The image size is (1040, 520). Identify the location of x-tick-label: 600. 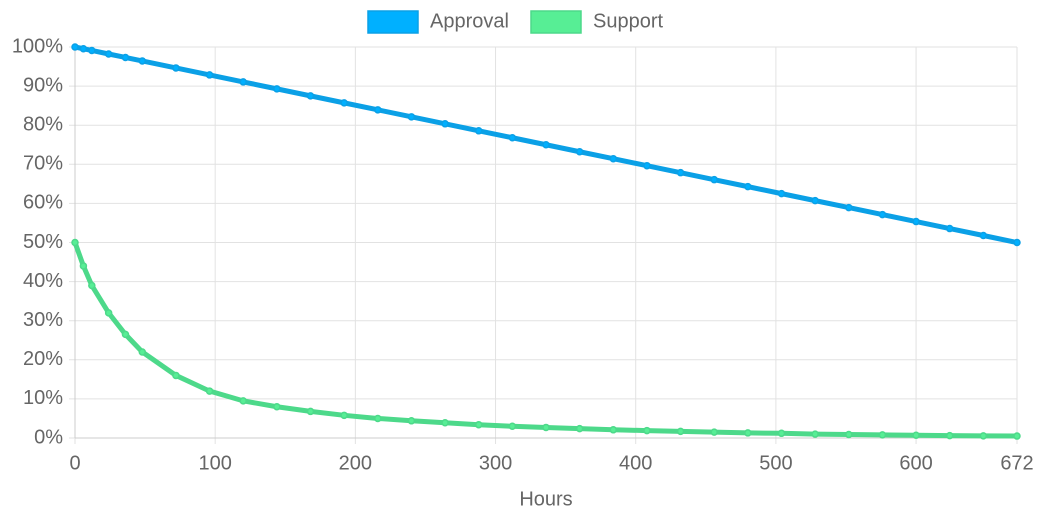
(915, 463).